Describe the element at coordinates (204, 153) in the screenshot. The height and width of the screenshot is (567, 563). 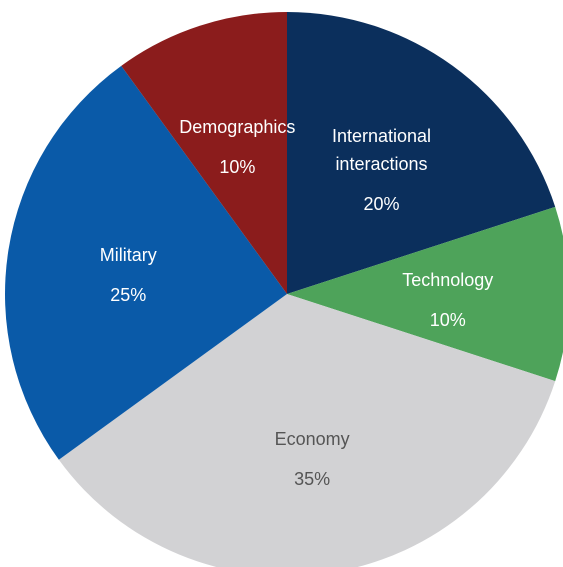
I see `pie-slice-demographics` at that location.